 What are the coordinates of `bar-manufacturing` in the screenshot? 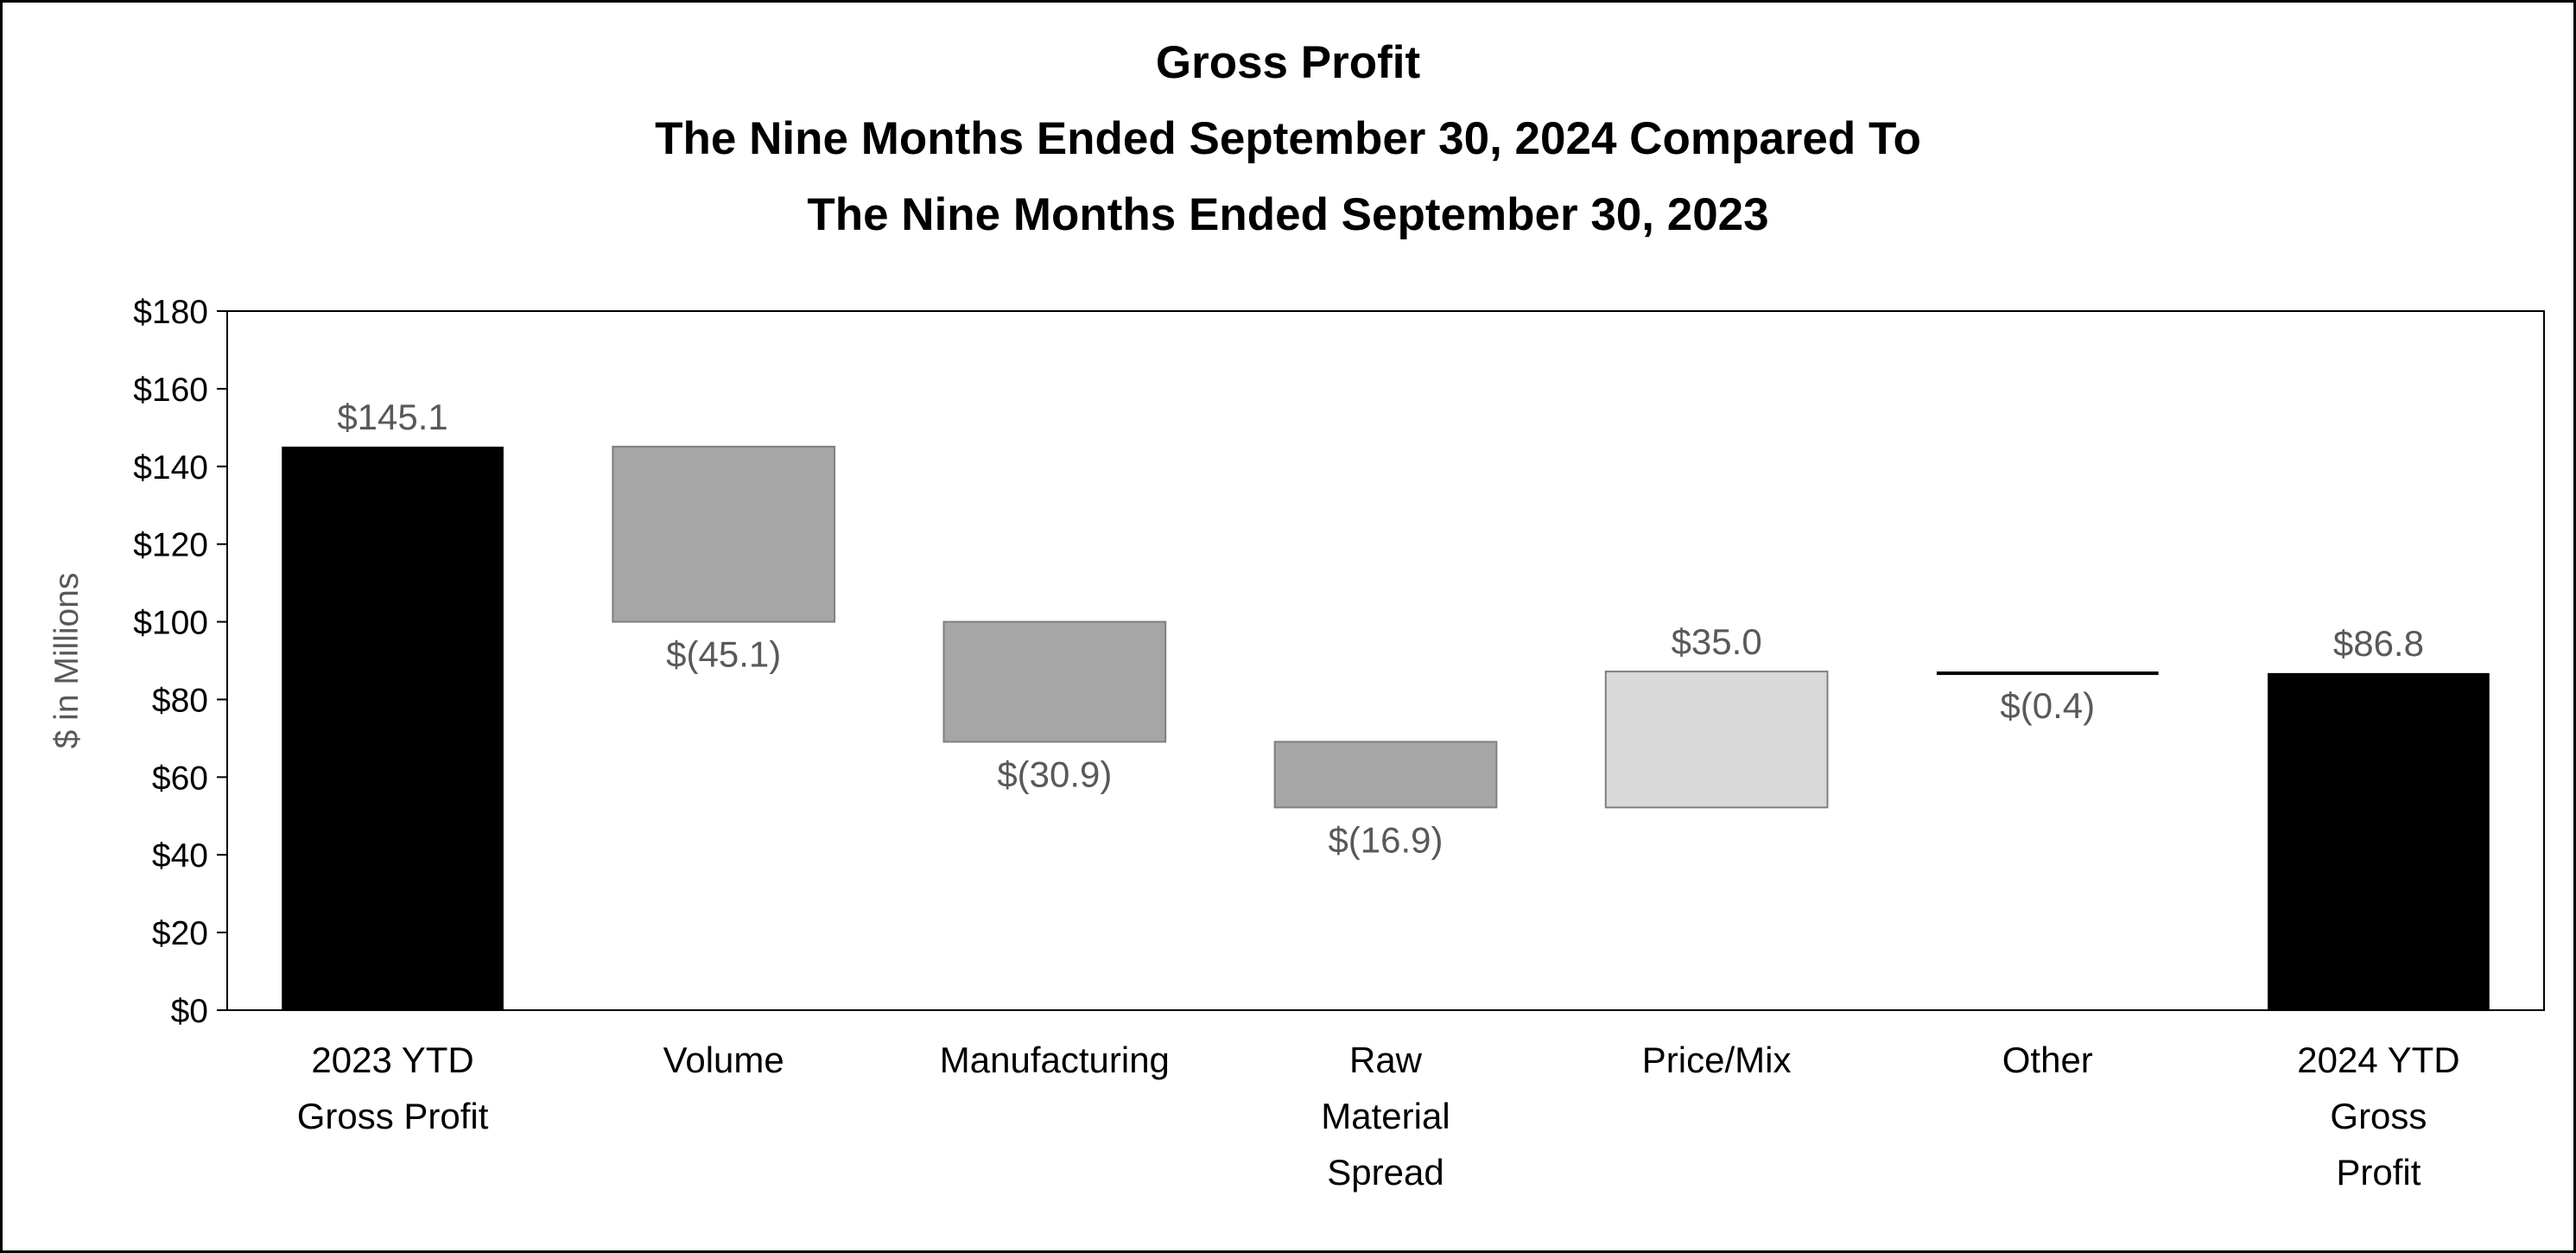 It's located at (1054, 682).